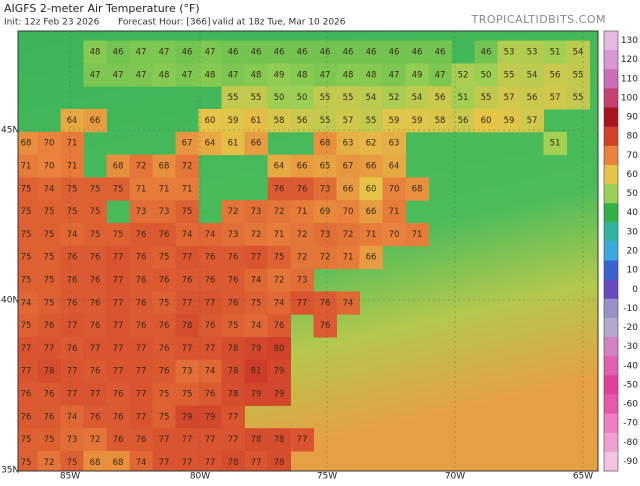 This screenshot has width=640, height=486. Describe the element at coordinates (630, 328) in the screenshot. I see `colorbar-label: -20` at that location.